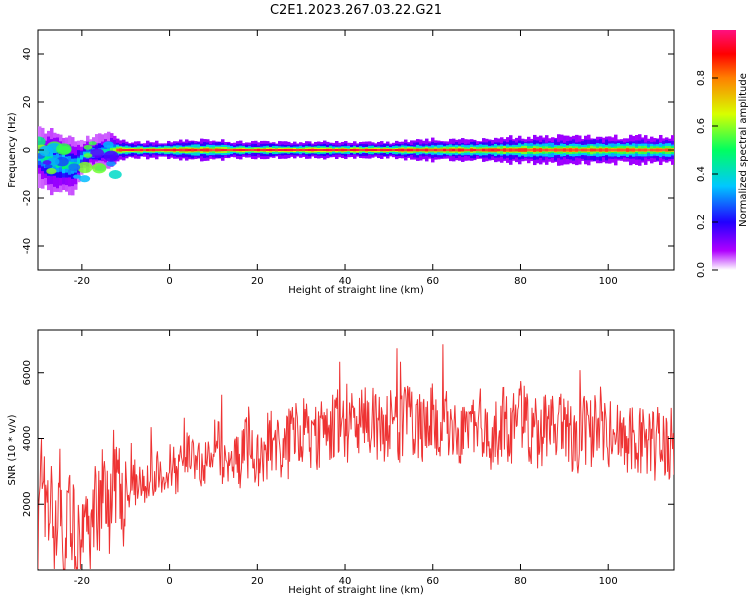  What do you see at coordinates (27, 438) in the screenshot?
I see `snr-y-tick-label: 4000` at bounding box center [27, 438].